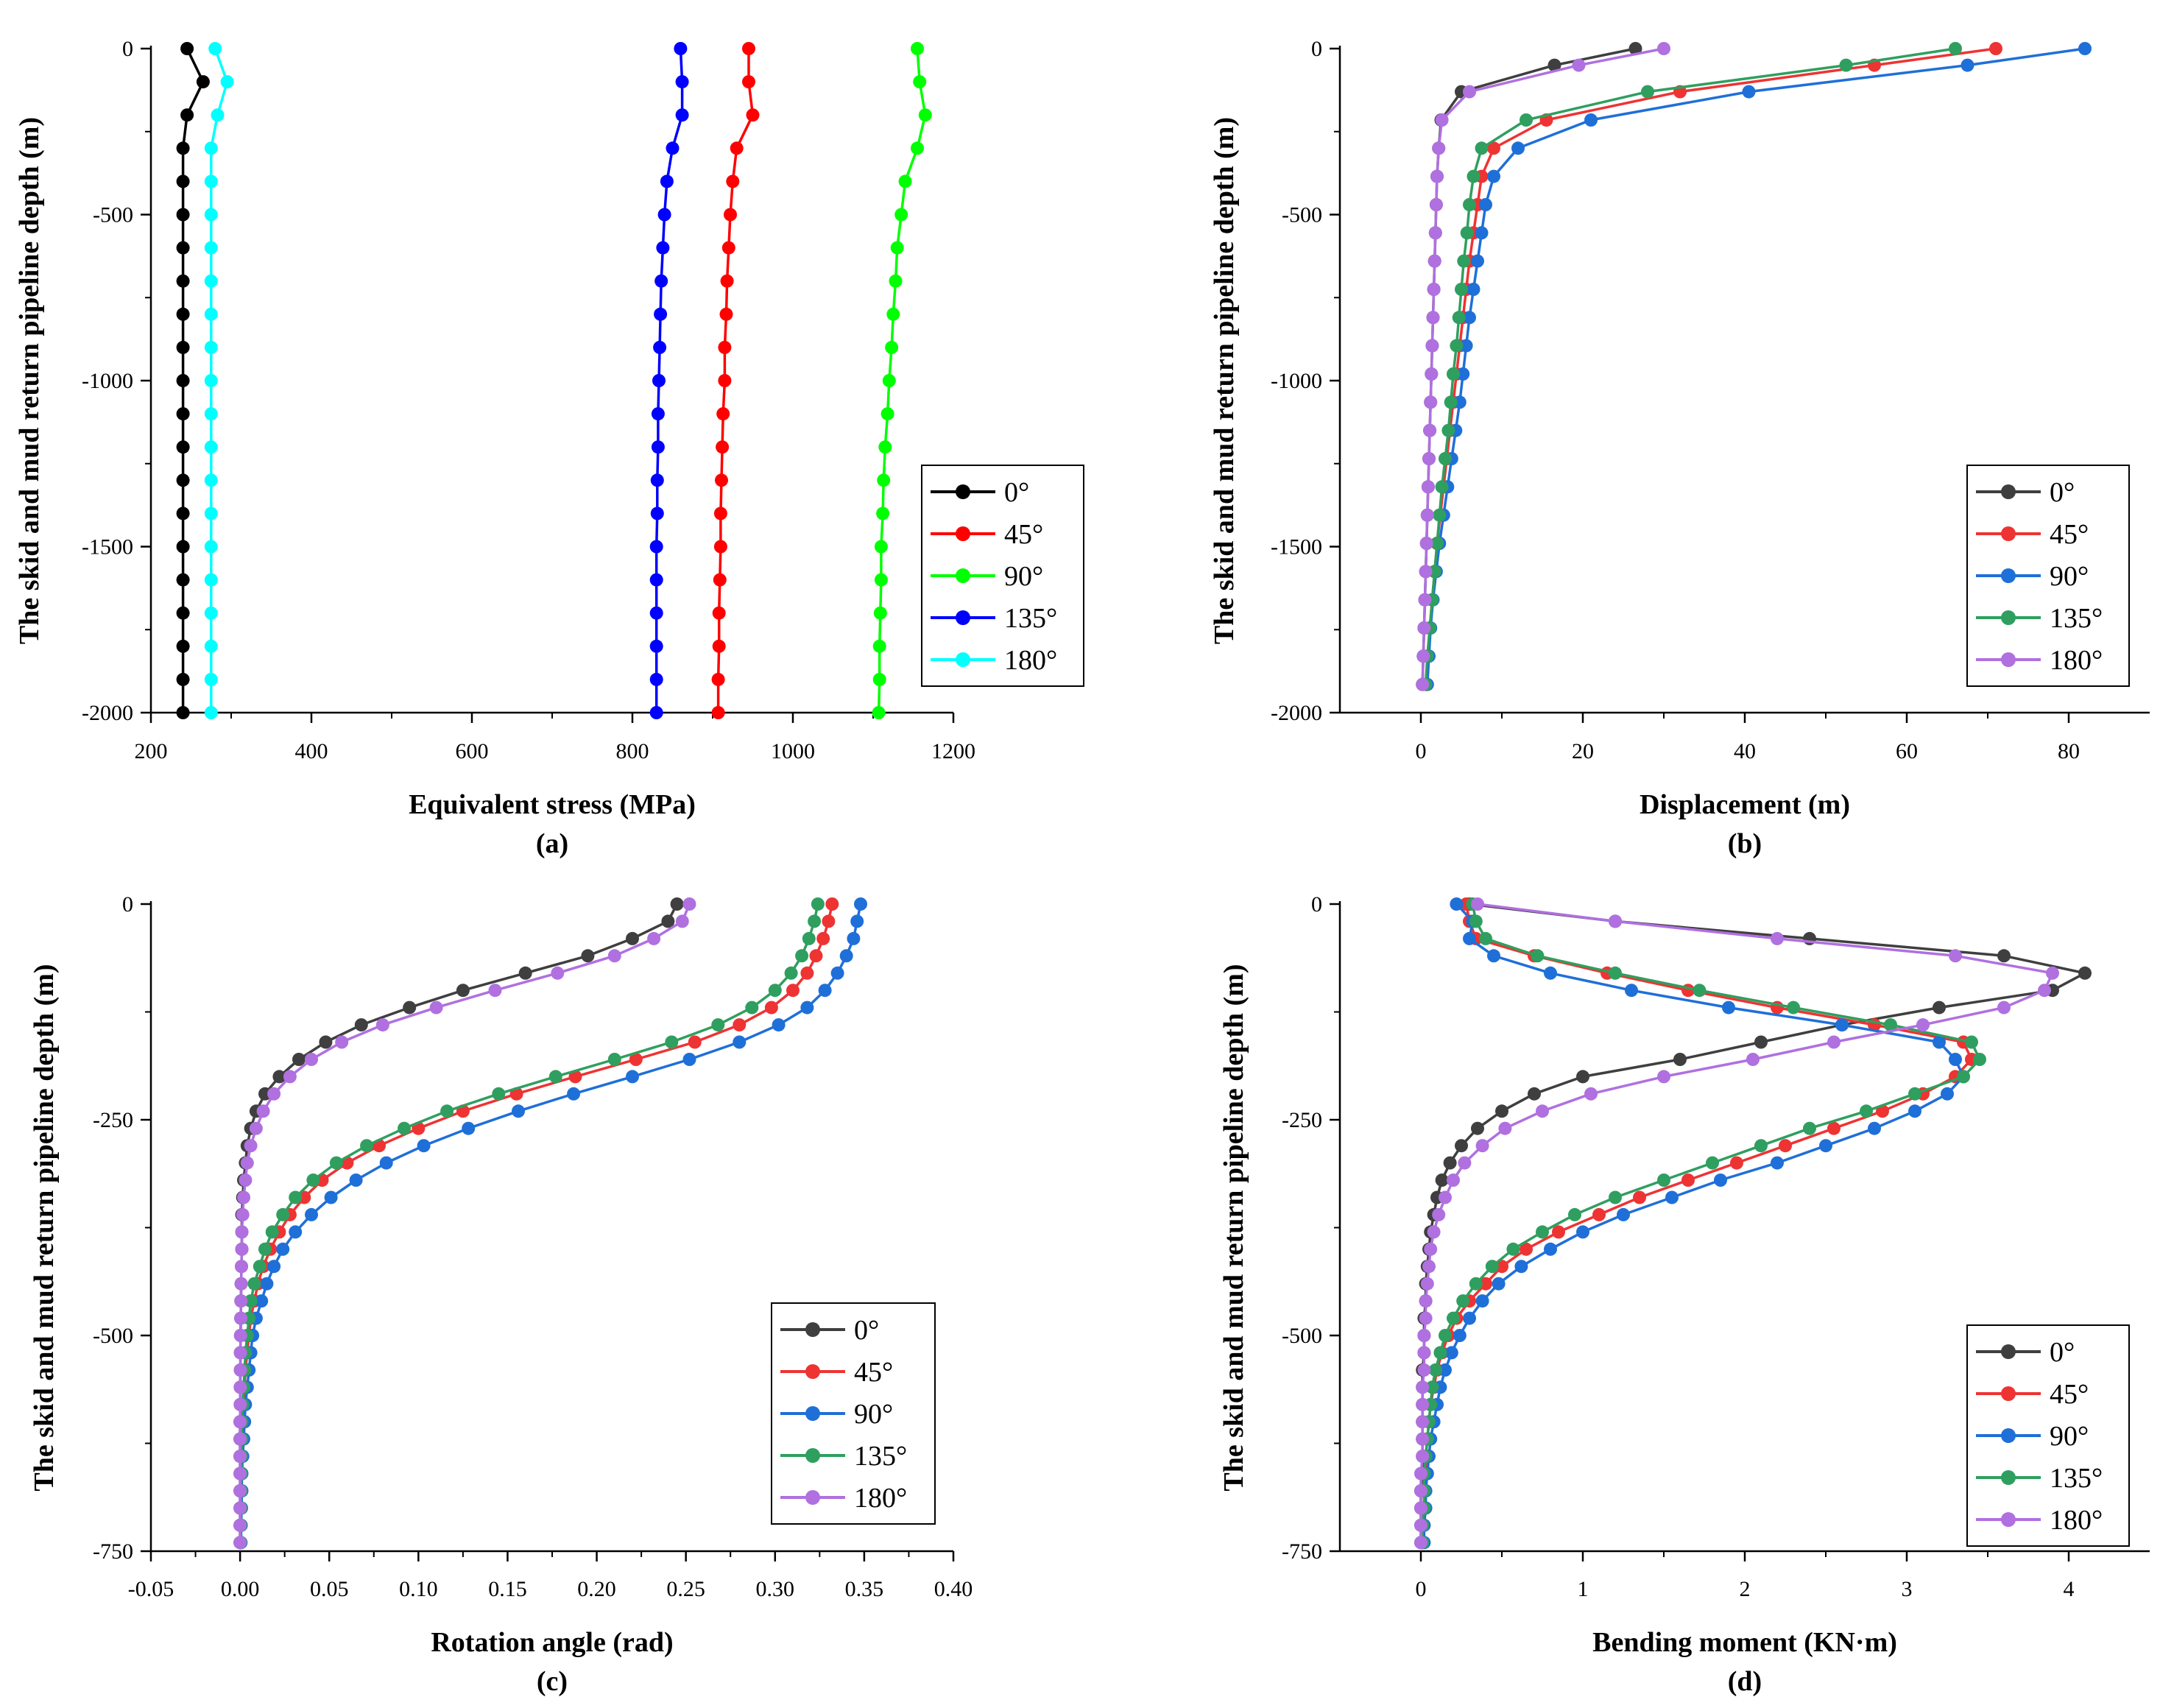  I want to click on x-axis-title: Equivalent stress (MPa), so click(552, 804).